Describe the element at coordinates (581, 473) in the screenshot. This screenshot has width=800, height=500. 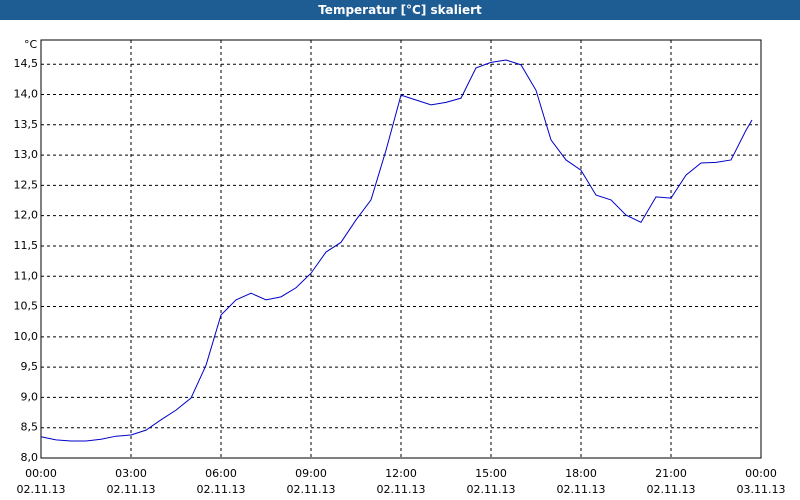
I see `x-tick-label: 18:00` at that location.